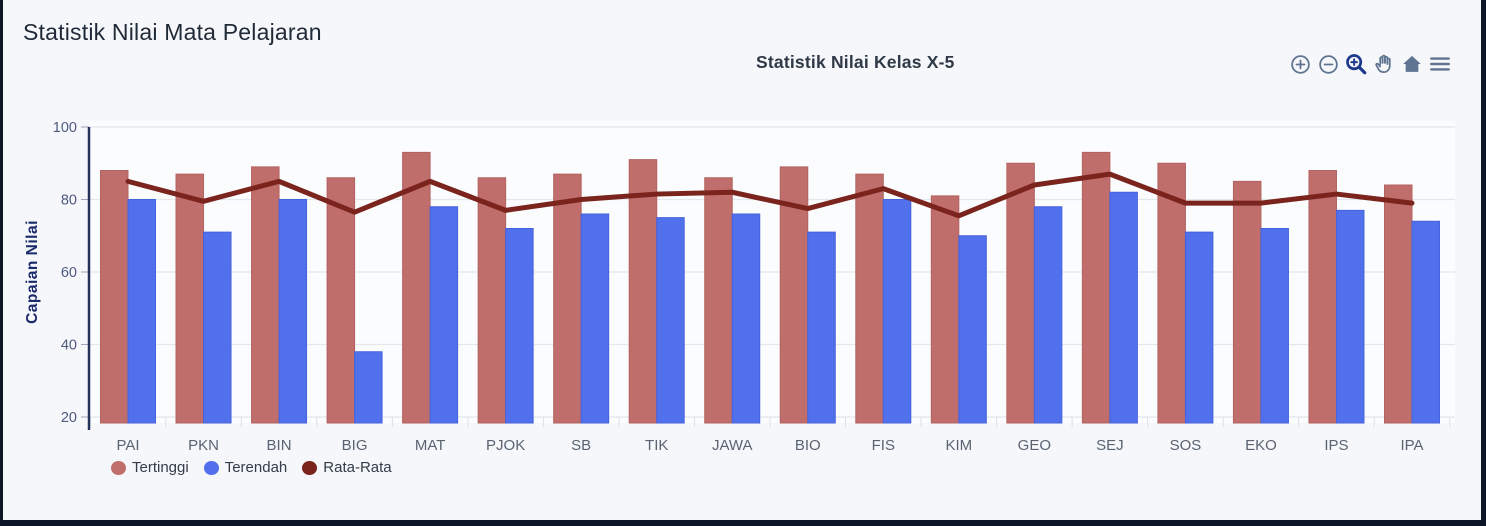  Describe the element at coordinates (958, 445) in the screenshot. I see `x-category-label-KIM: KIM` at that location.